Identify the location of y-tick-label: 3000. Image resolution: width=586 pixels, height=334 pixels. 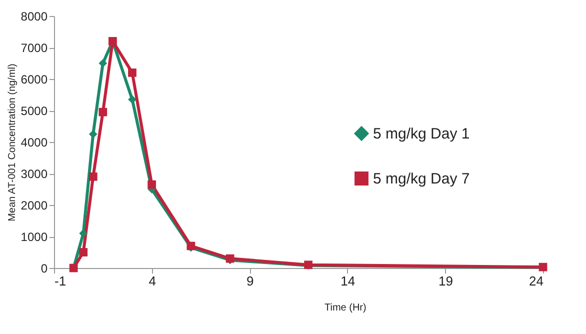
(34, 174).